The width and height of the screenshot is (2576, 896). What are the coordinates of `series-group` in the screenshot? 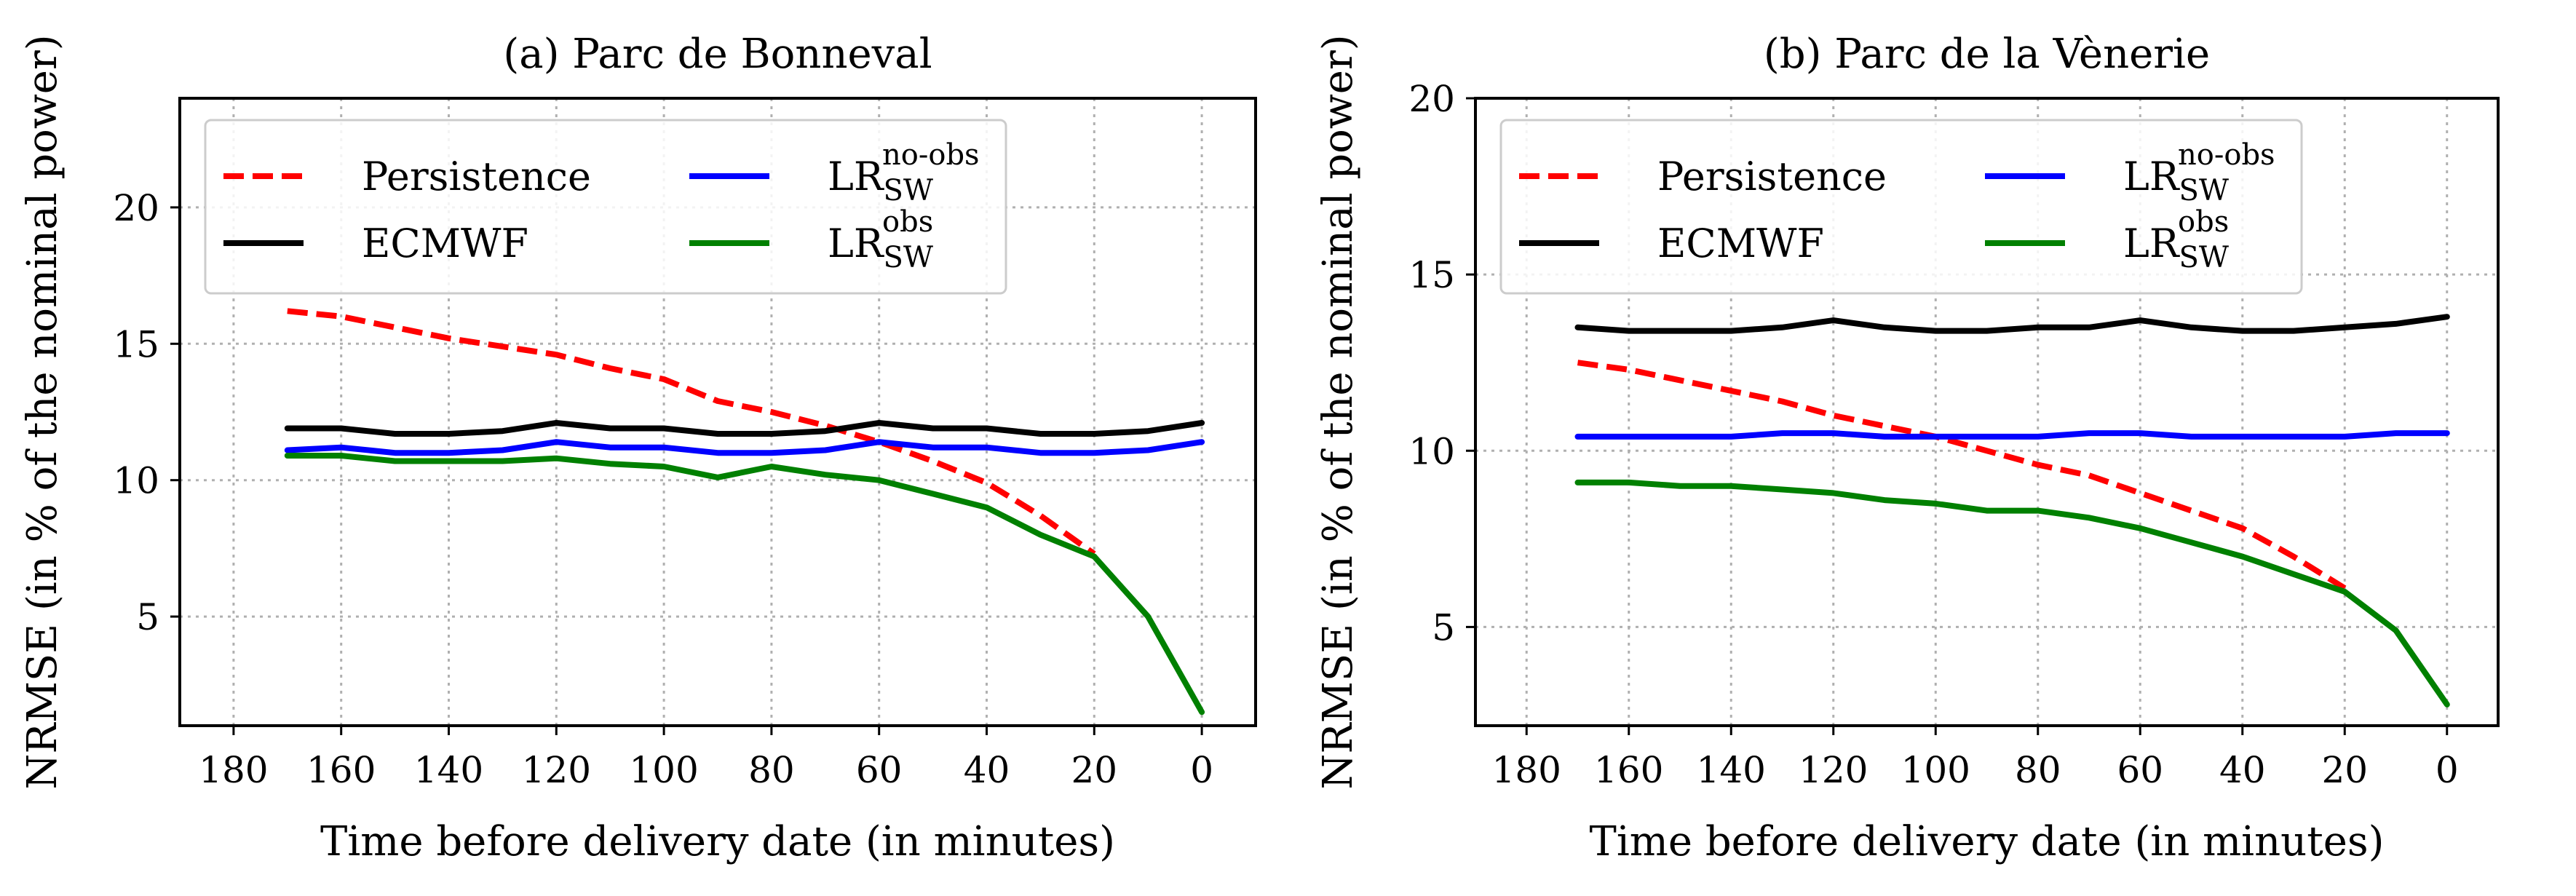 It's located at (2012, 511).